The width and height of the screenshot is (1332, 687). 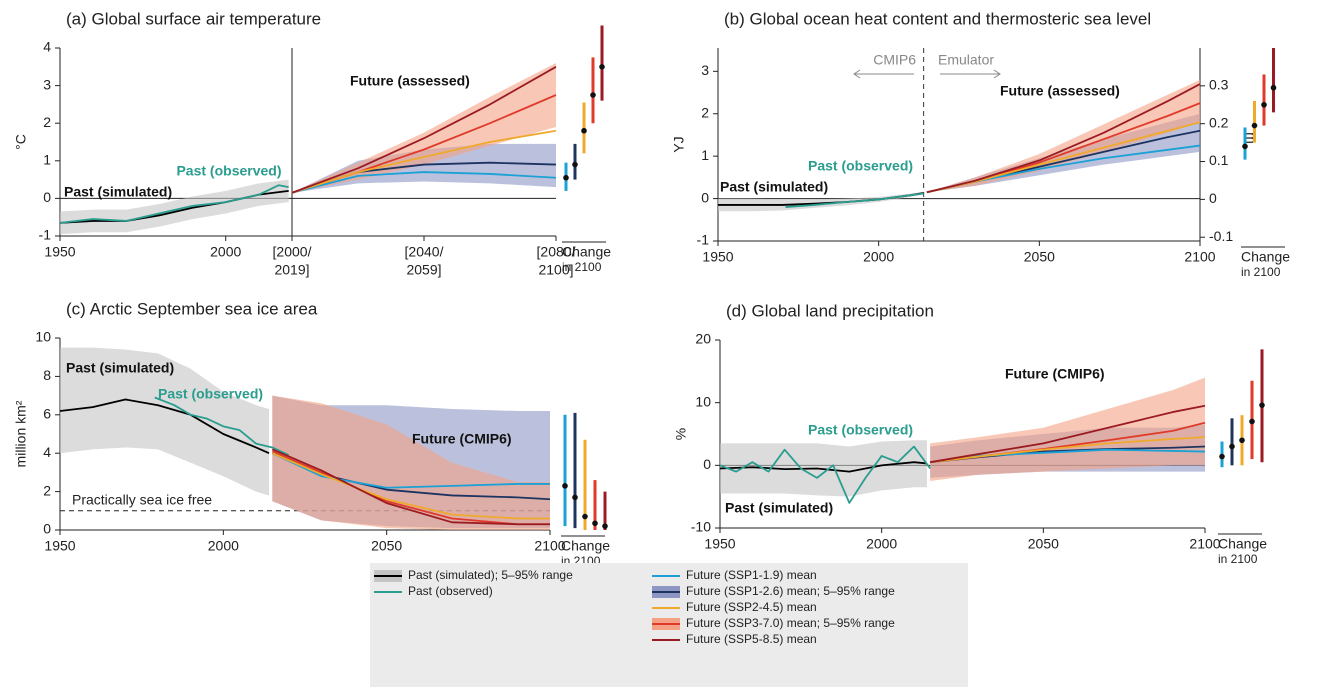 I want to click on panel-title: (d) Global land precipitation, so click(x=830, y=310).